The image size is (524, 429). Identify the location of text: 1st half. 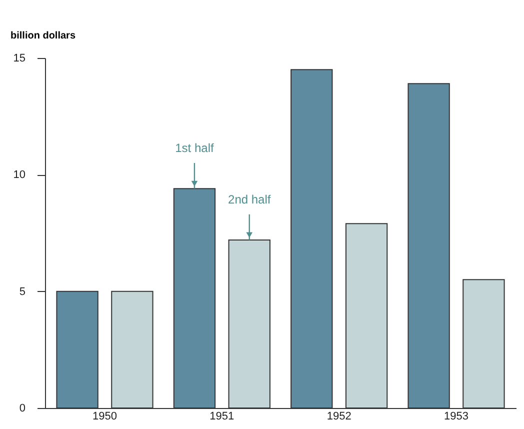
(194, 148).